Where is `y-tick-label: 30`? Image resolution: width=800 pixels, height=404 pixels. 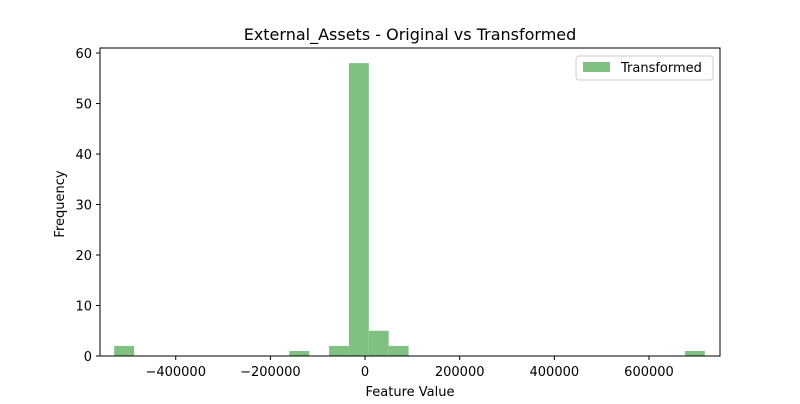
y-tick-label: 30 is located at coordinates (83, 206).